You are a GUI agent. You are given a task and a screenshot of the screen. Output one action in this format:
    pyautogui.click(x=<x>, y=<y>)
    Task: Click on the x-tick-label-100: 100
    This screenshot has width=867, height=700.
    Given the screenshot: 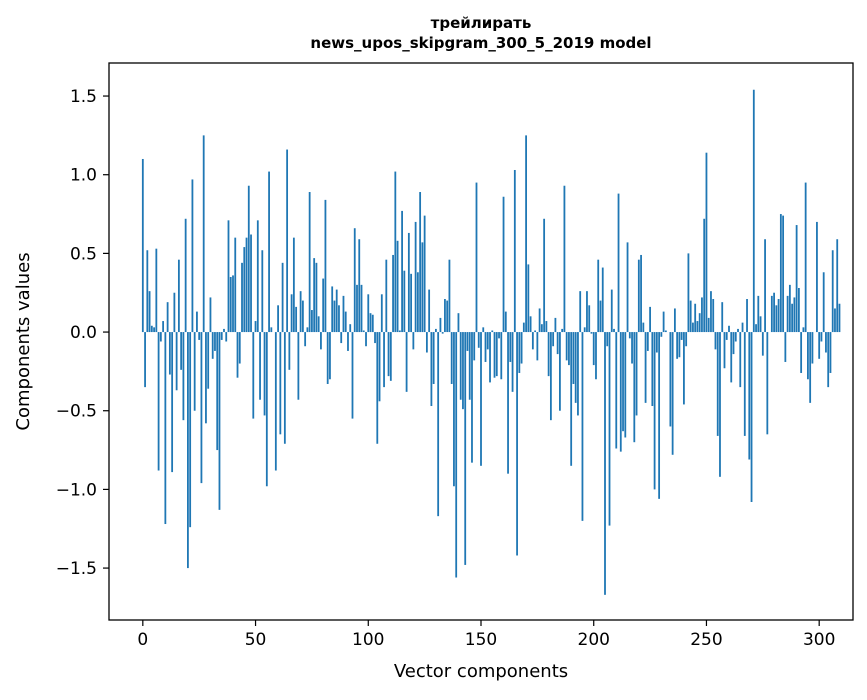 What is the action you would take?
    pyautogui.click(x=368, y=640)
    